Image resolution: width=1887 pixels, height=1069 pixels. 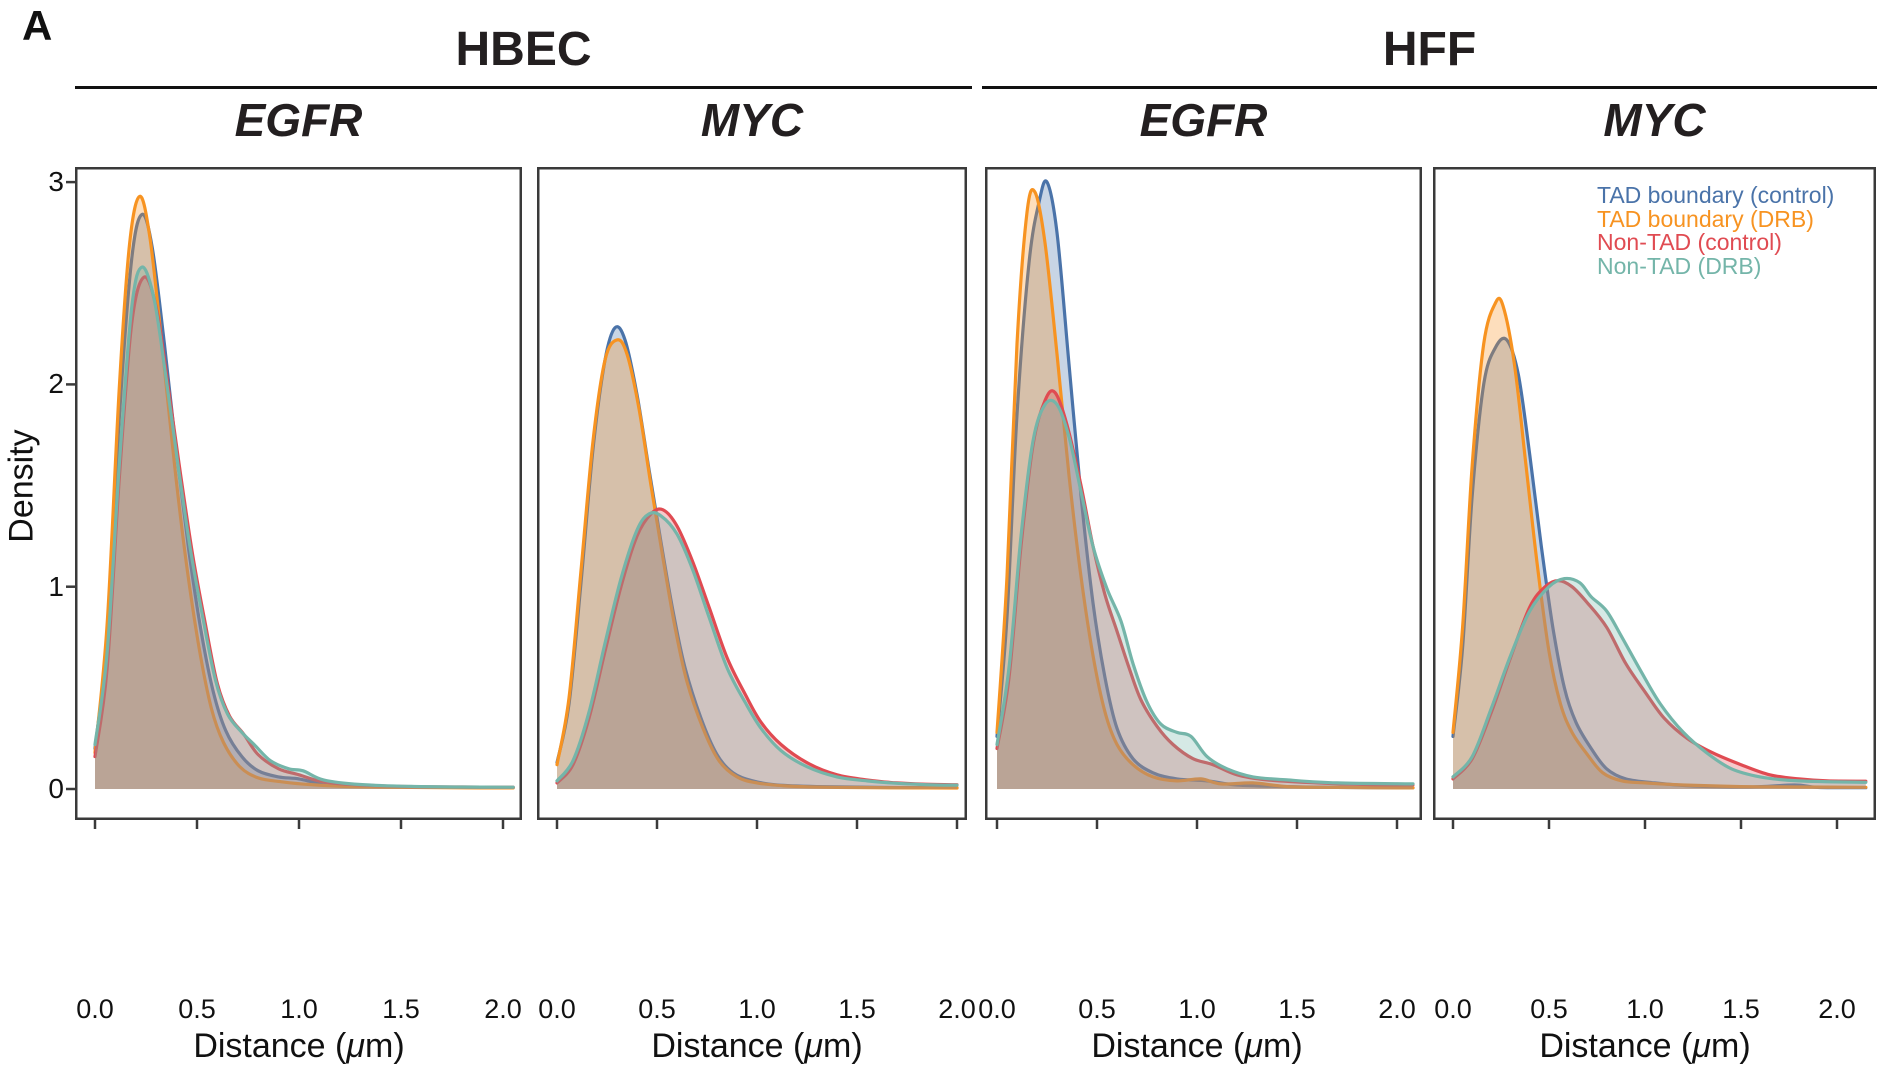 What do you see at coordinates (1429, 49) in the screenshot?
I see `group-title-hff: HFF` at bounding box center [1429, 49].